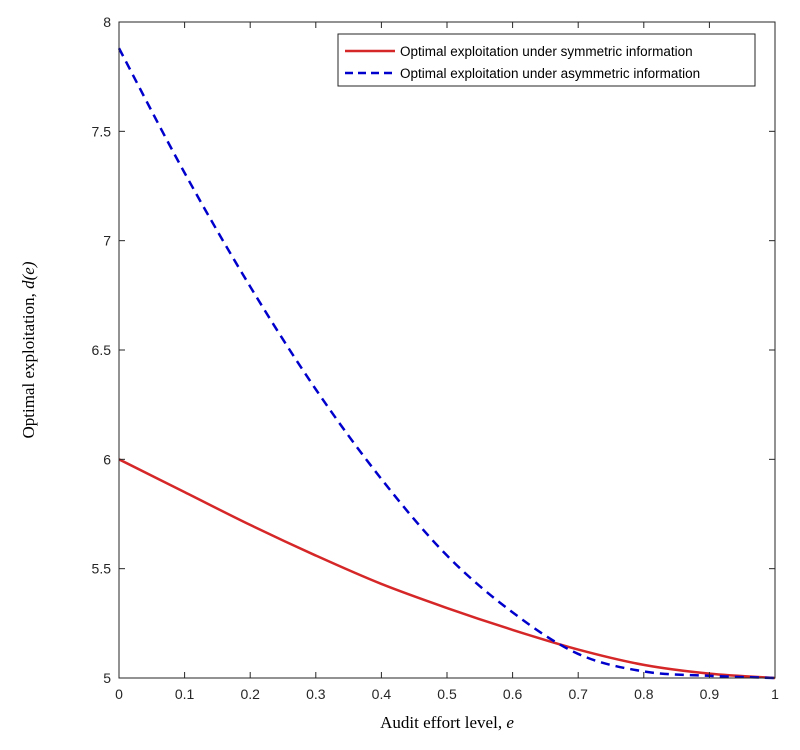 The height and width of the screenshot is (750, 800). I want to click on y-tick-label: 7, so click(107, 241).